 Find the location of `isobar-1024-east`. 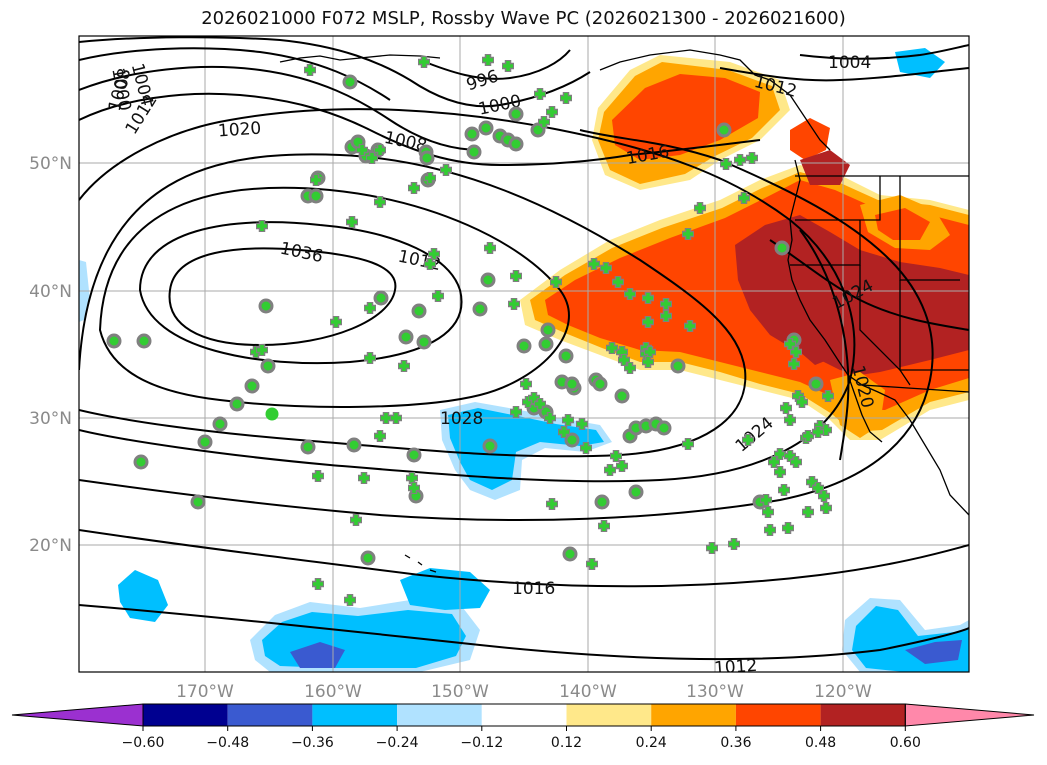

isobar-1024-east is located at coordinates (869, 285).